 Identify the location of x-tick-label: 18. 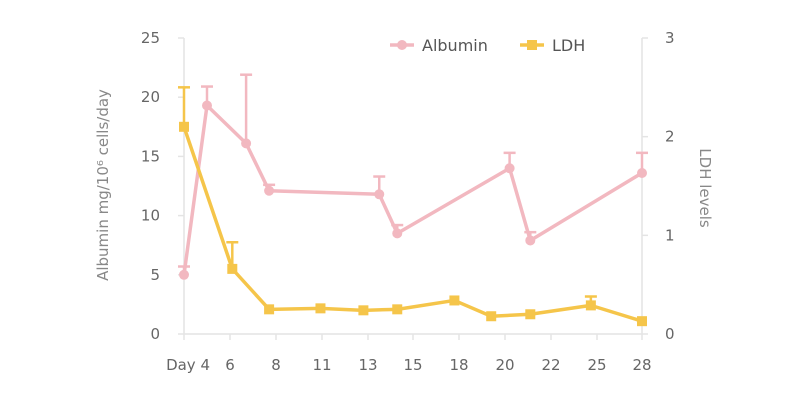
(458, 365).